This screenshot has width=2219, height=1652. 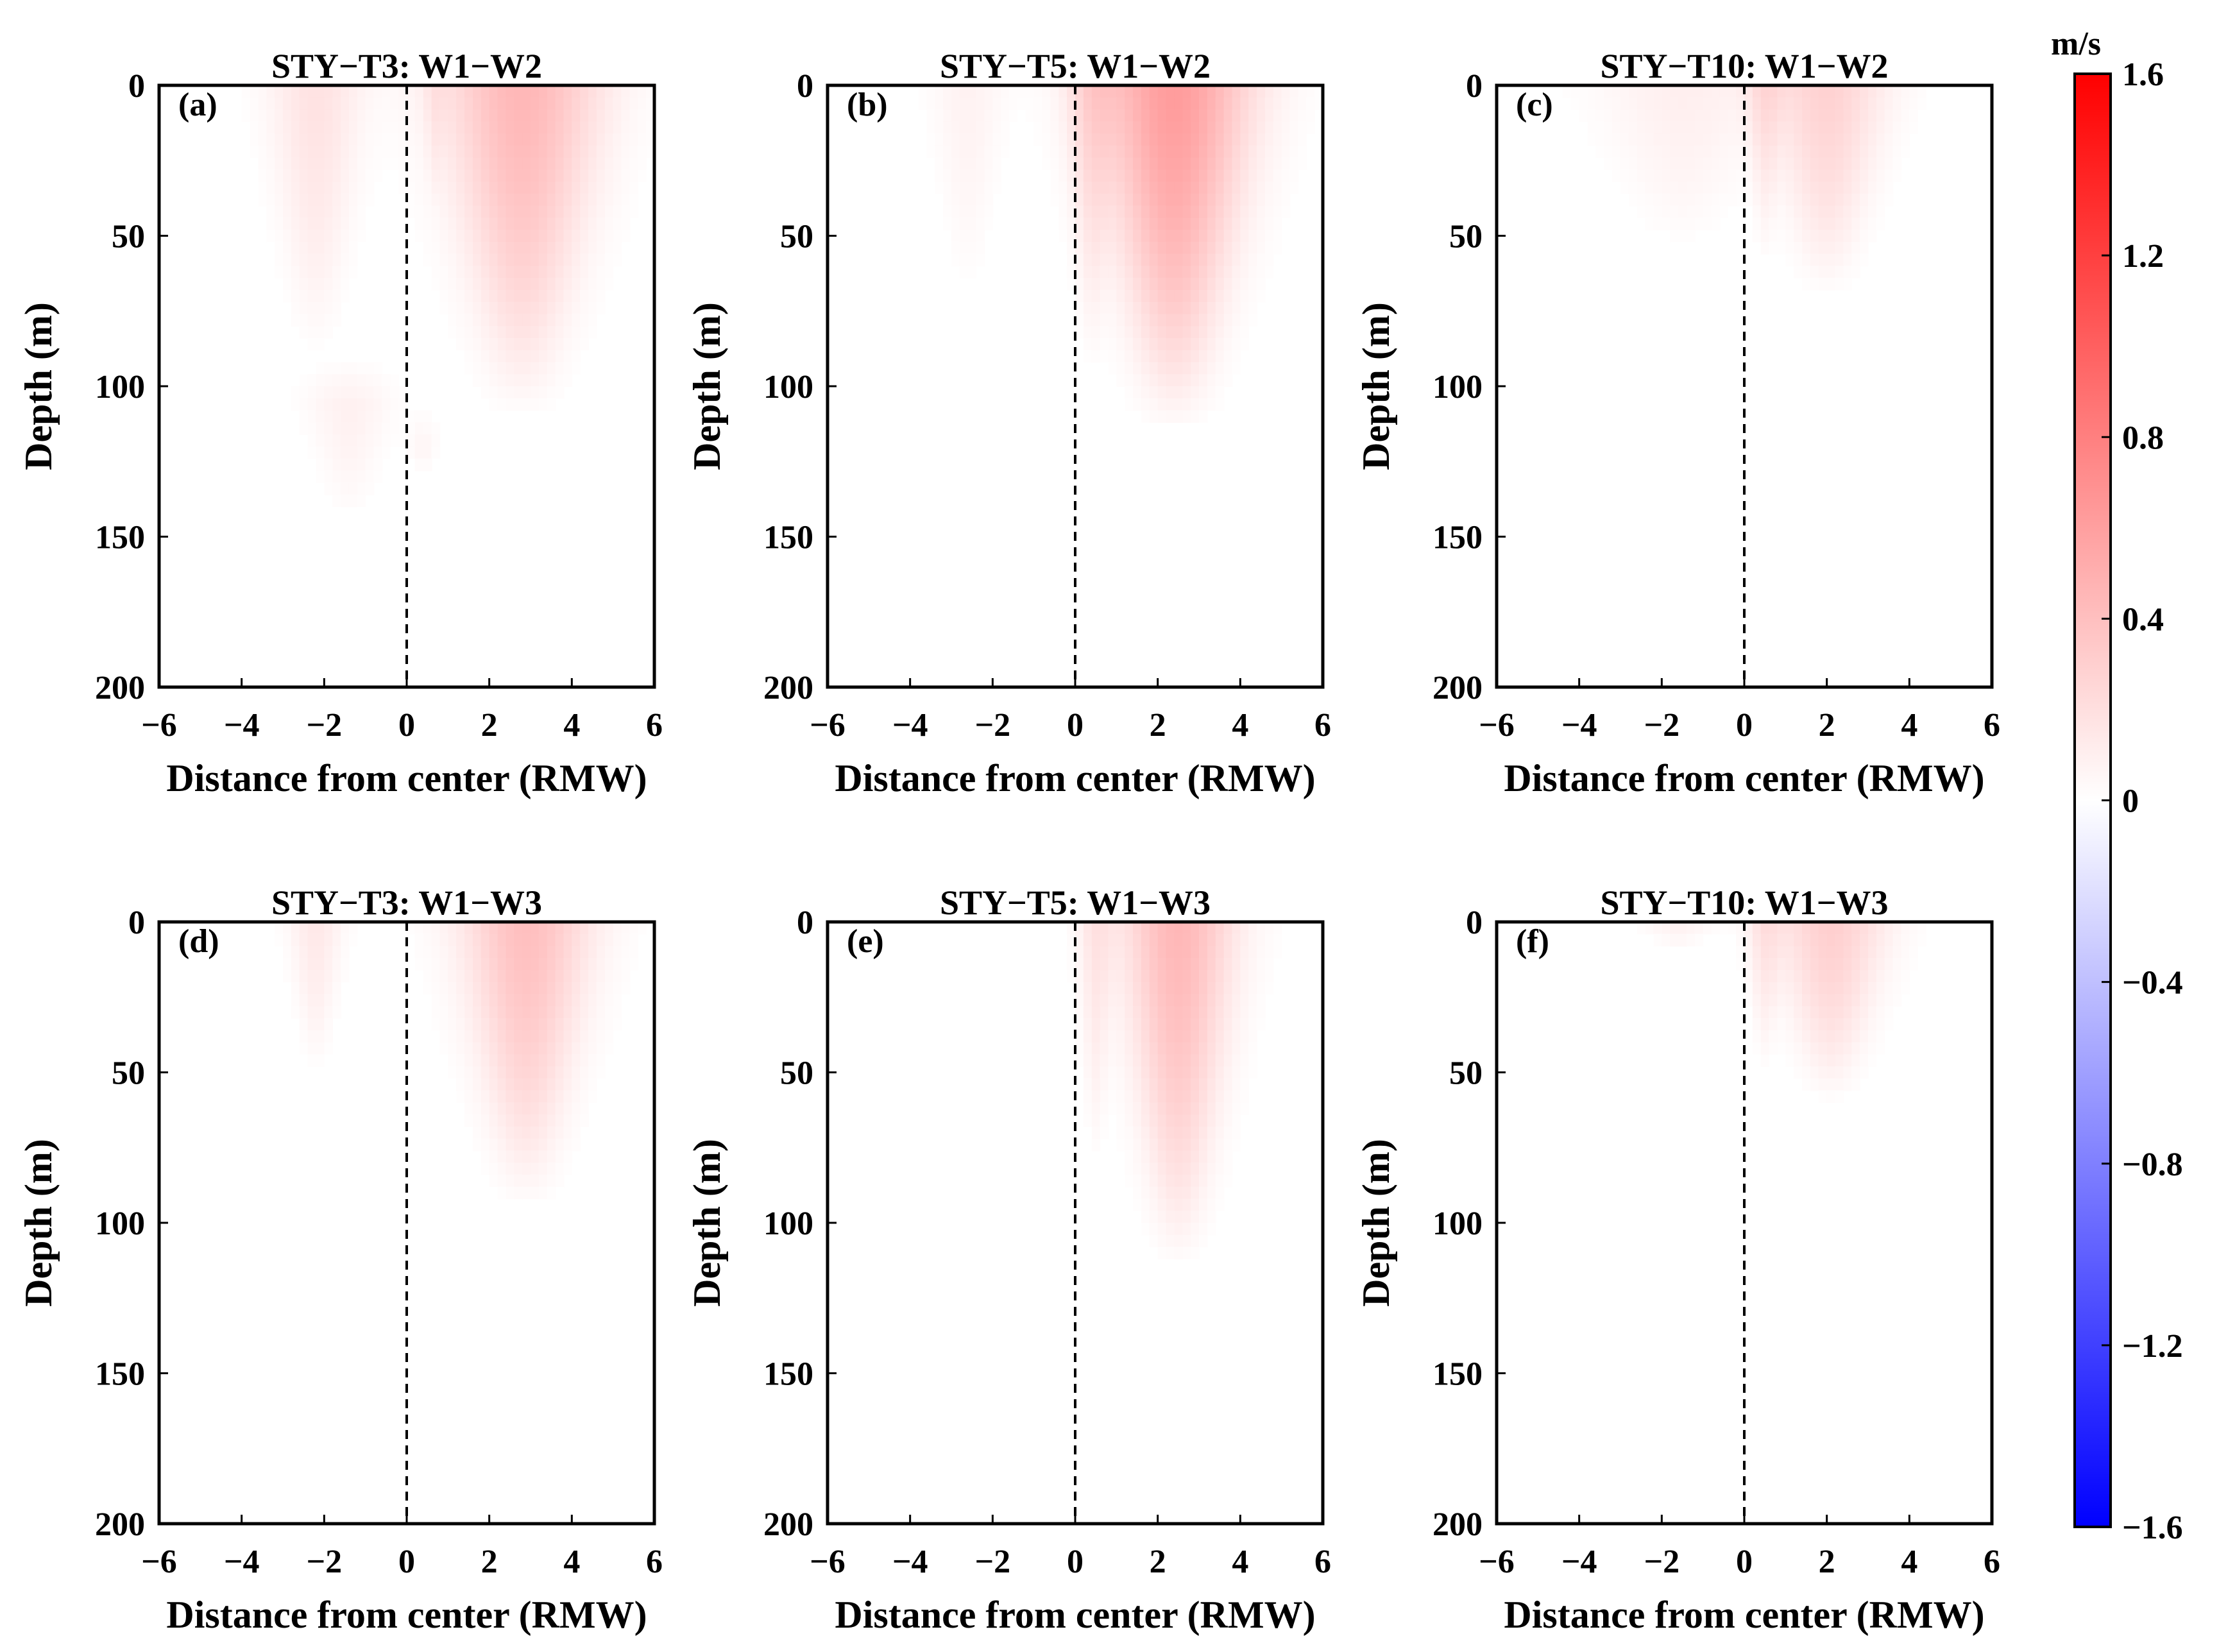 I want to click on y-axis-label: Depth (m), so click(x=707, y=386).